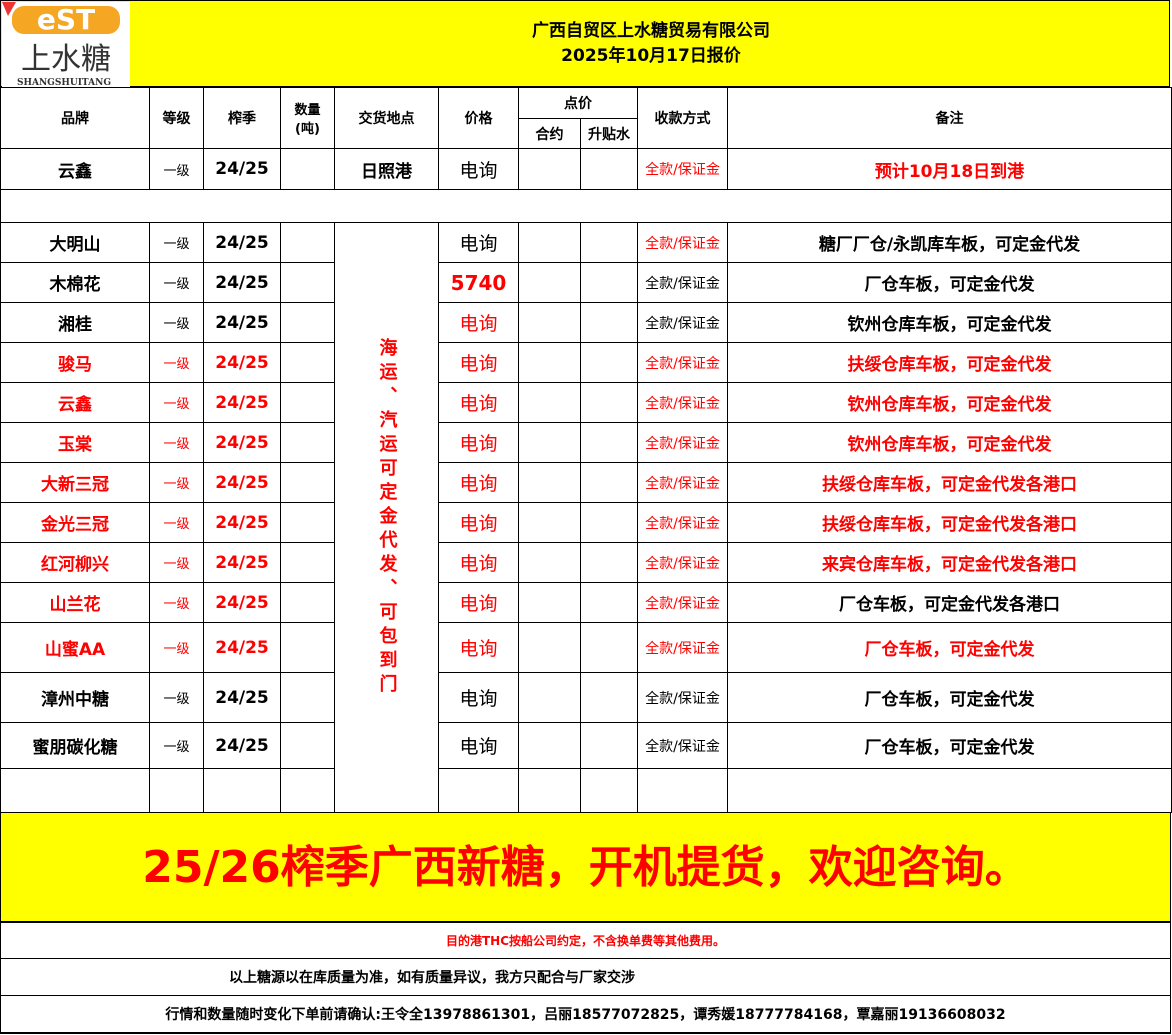 The image size is (1172, 1035). What do you see at coordinates (386, 517) in the screenshot?
I see `place-merged-cell: 海运、汽运可定金代发、可包到门` at bounding box center [386, 517].